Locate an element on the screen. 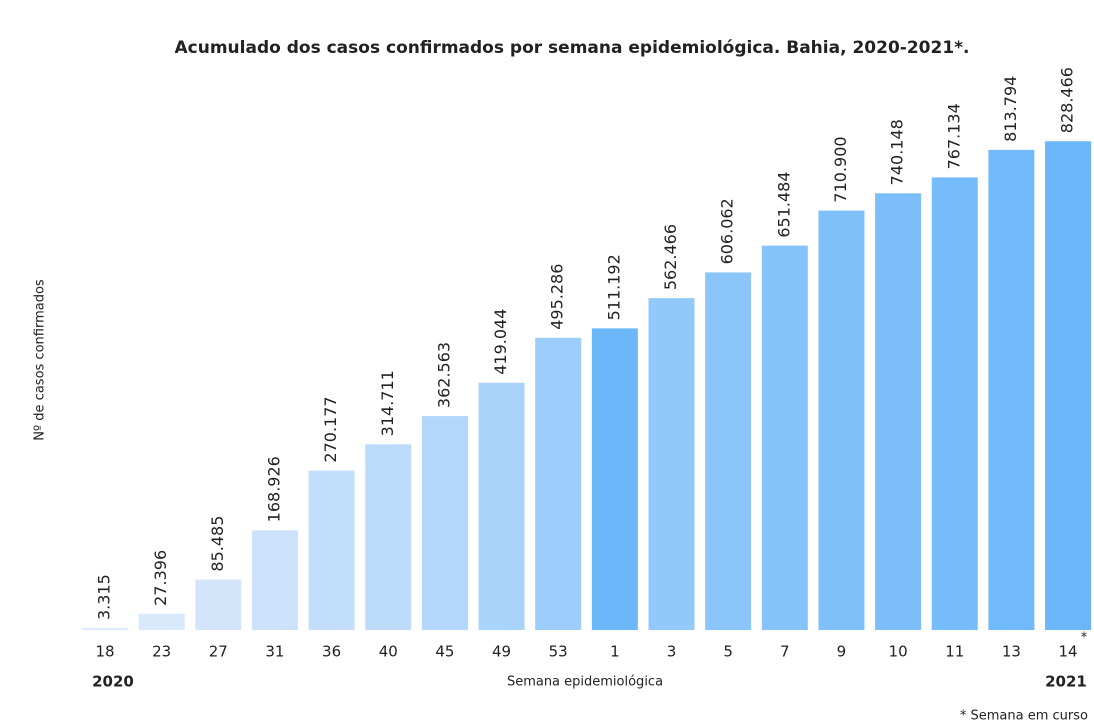 The height and width of the screenshot is (728, 1094). x-tick-label: 9 is located at coordinates (842, 652).